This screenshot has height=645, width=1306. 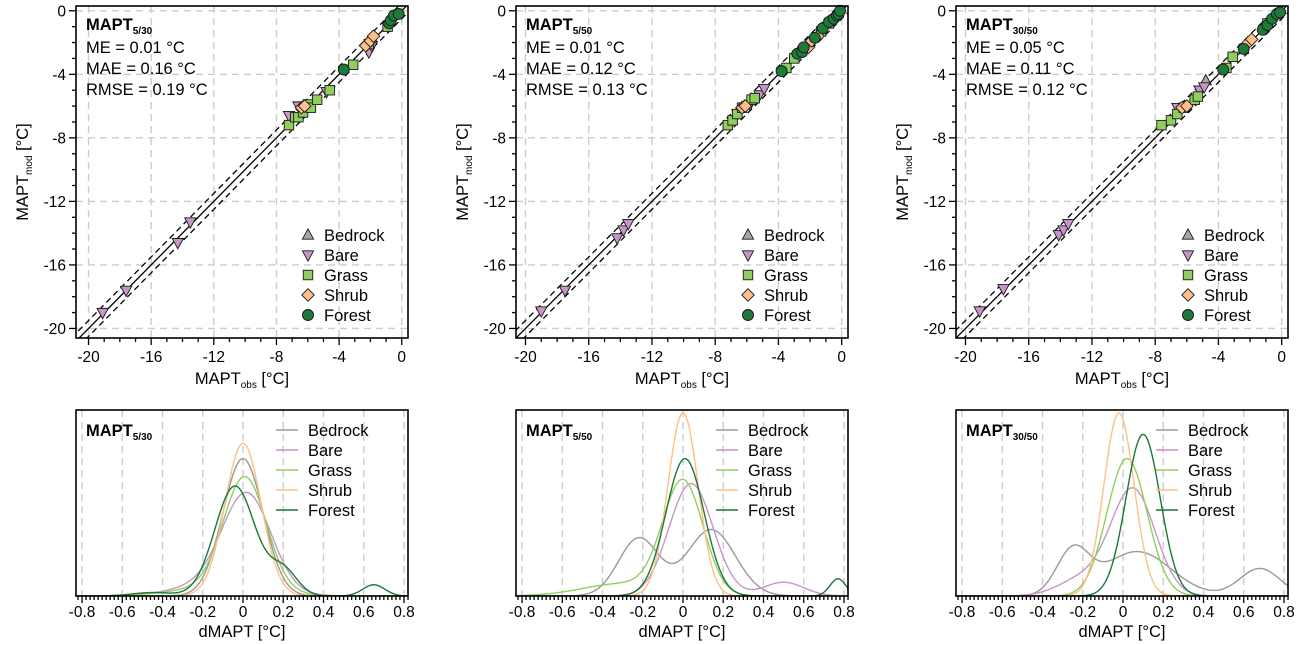 What do you see at coordinates (909, 164) in the screenshot?
I see `y-axis-label-sub: mod` at bounding box center [909, 164].